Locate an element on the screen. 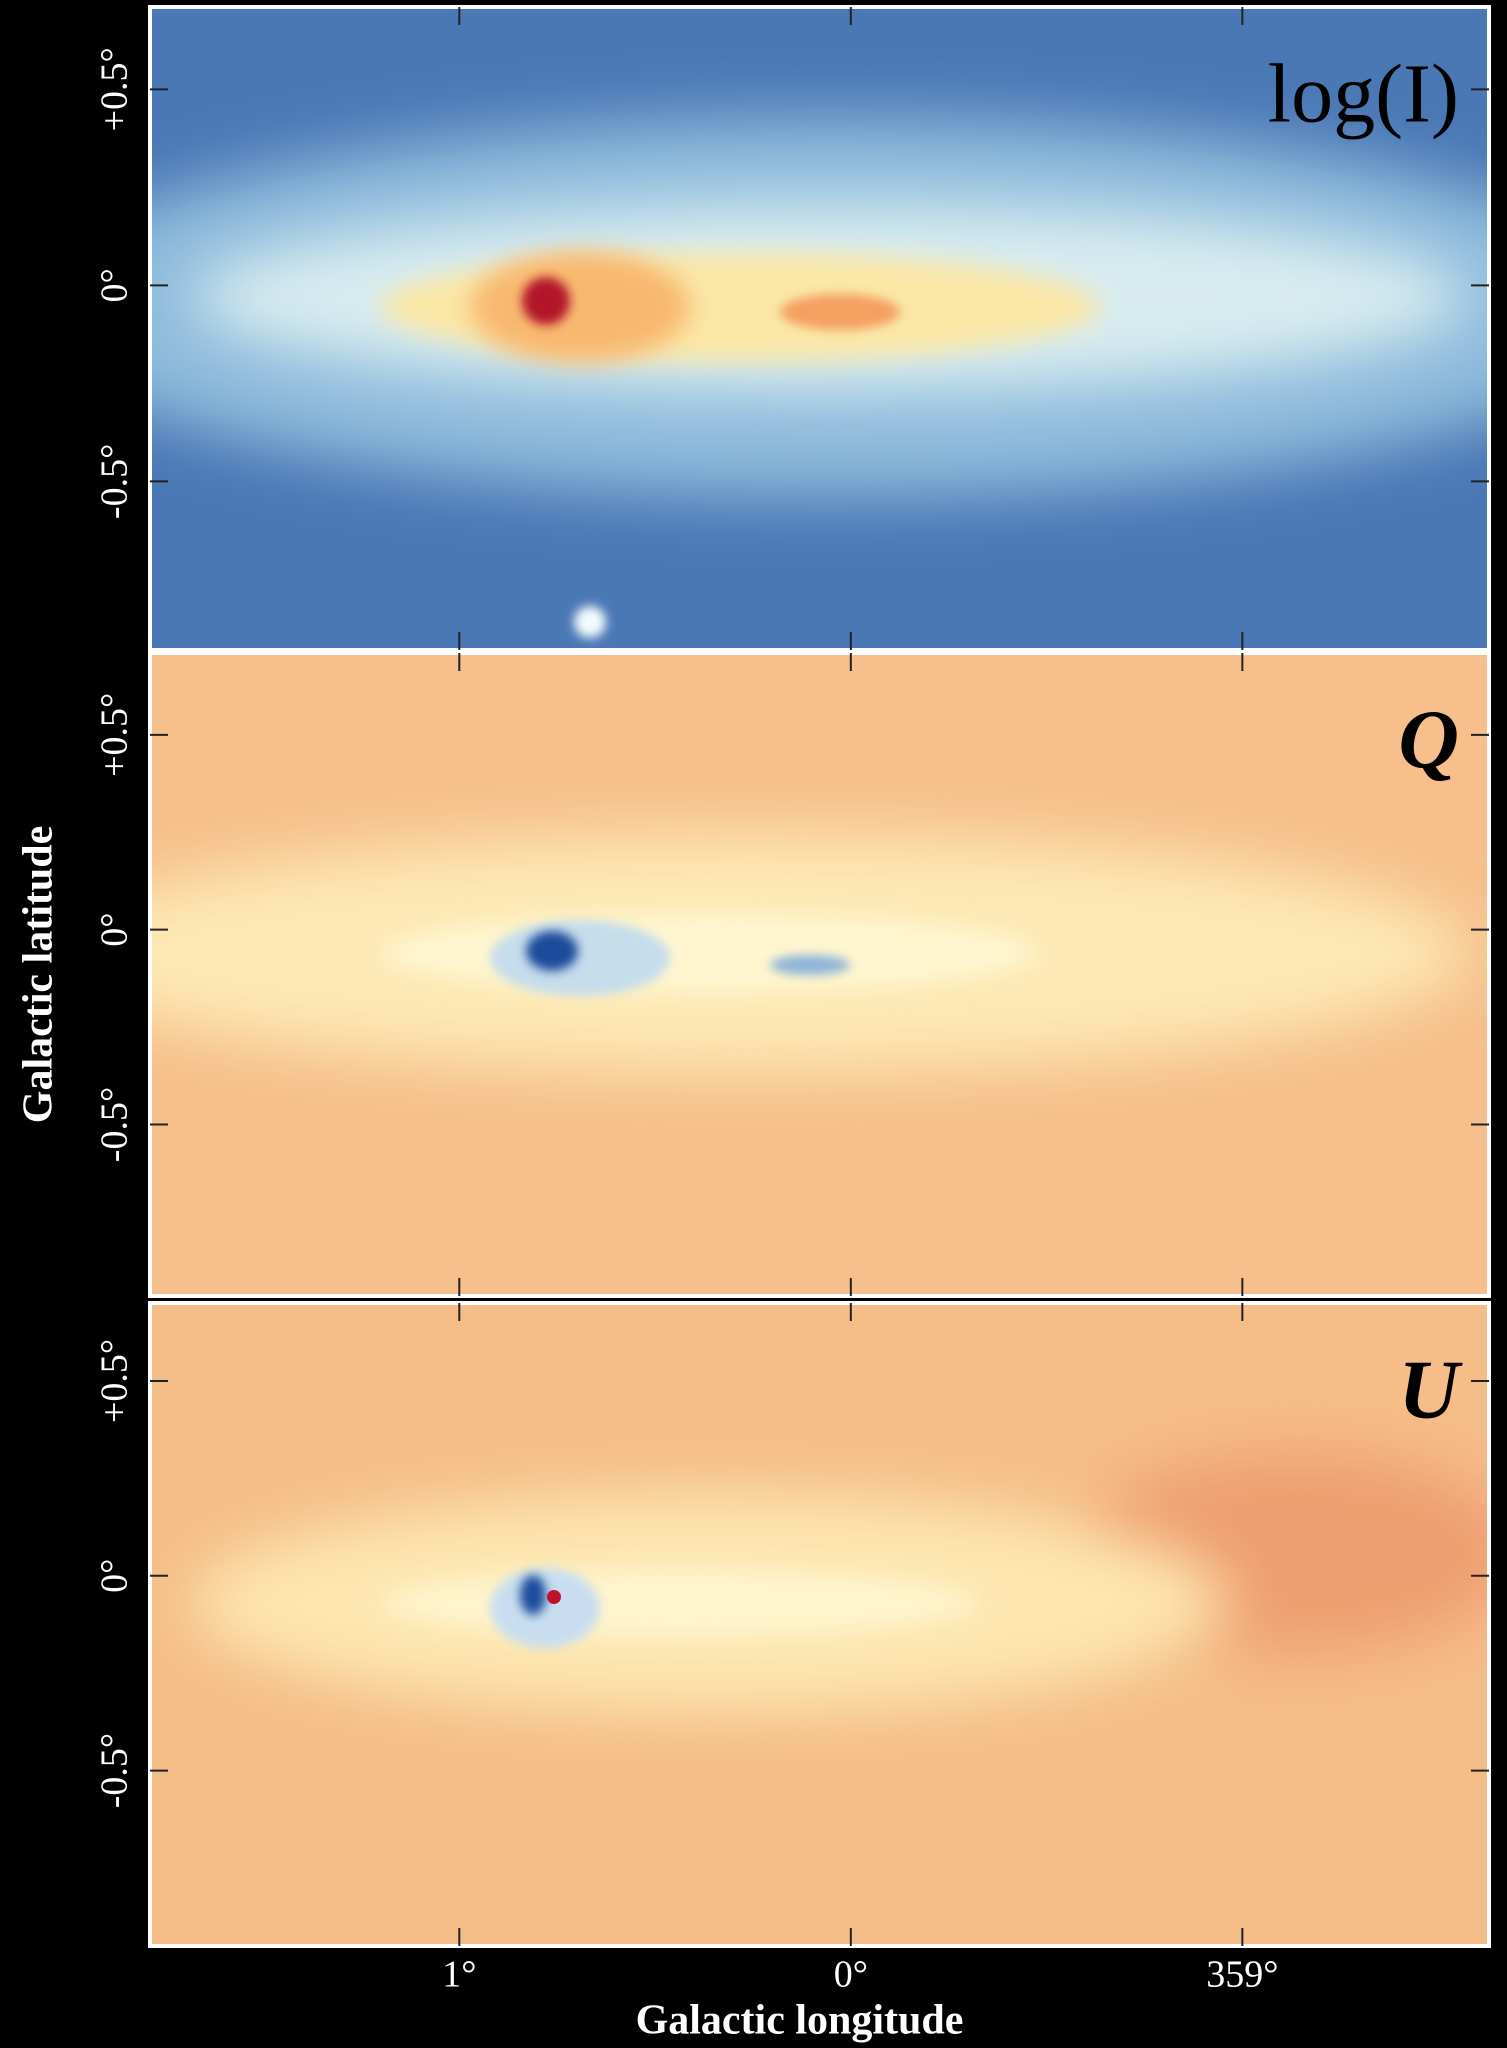 The image size is (1507, 2048). x-tick-label: 1° is located at coordinates (459, 1975).